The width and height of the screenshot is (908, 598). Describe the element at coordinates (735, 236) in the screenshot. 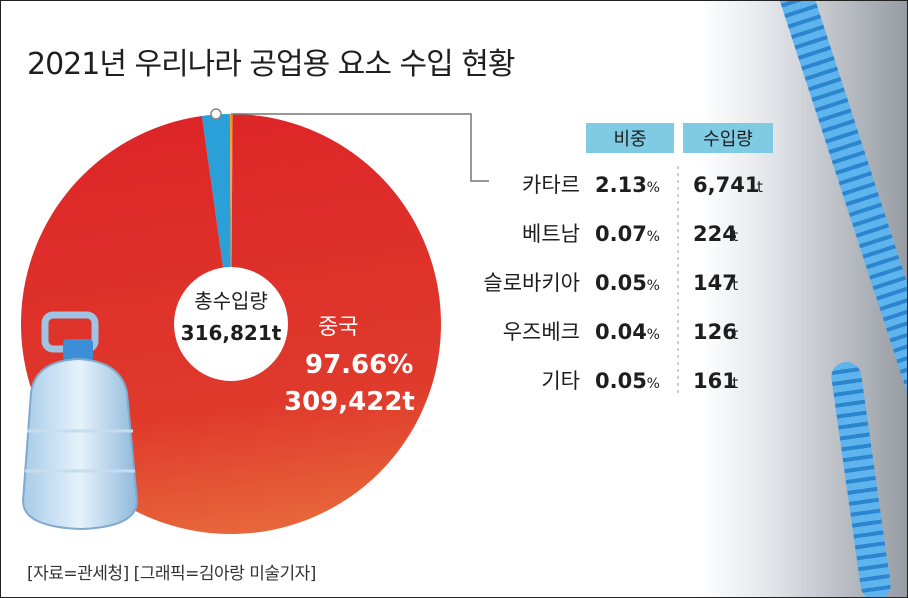

I see `row-amount-unit-1: t` at that location.